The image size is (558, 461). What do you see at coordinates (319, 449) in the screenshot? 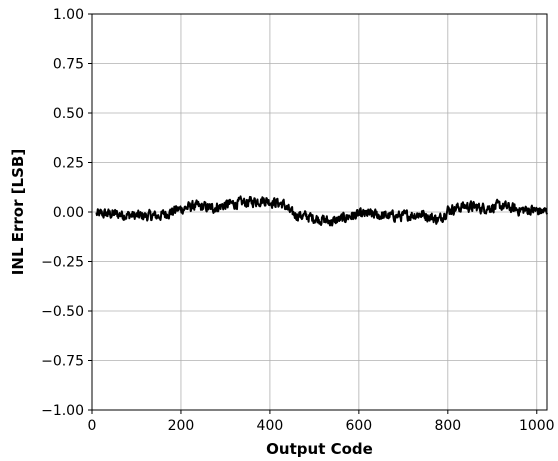
I see `x-axis-label: Output Code` at bounding box center [319, 449].